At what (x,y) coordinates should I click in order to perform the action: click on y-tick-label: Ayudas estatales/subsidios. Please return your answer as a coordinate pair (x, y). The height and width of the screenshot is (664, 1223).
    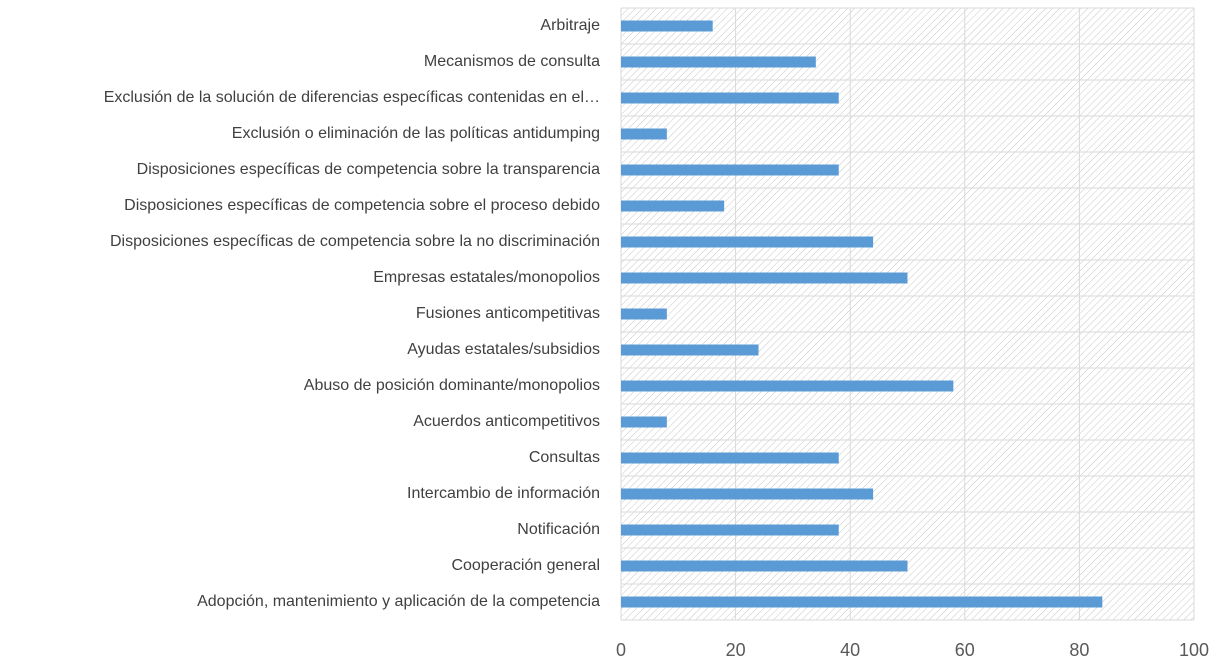
    Looking at the image, I should click on (503, 349).